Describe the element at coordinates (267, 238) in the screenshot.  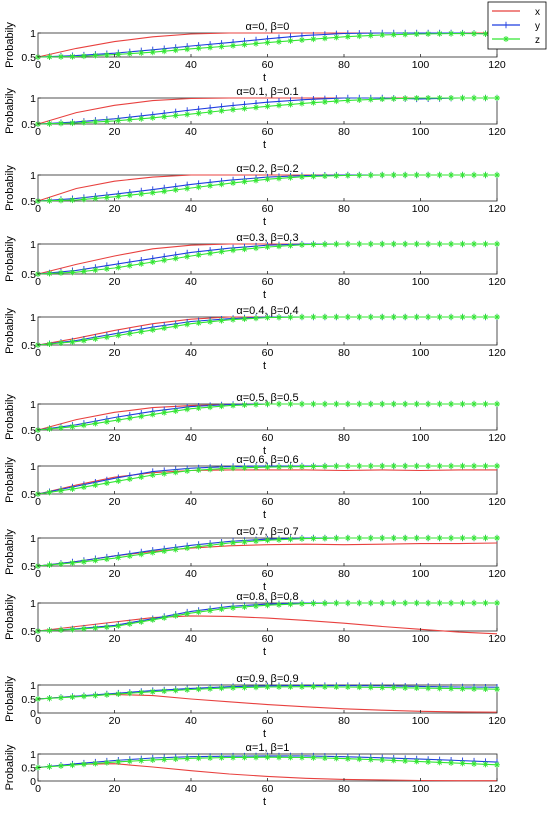
I see `subplot-title: α=0.3, β=0.3` at that location.